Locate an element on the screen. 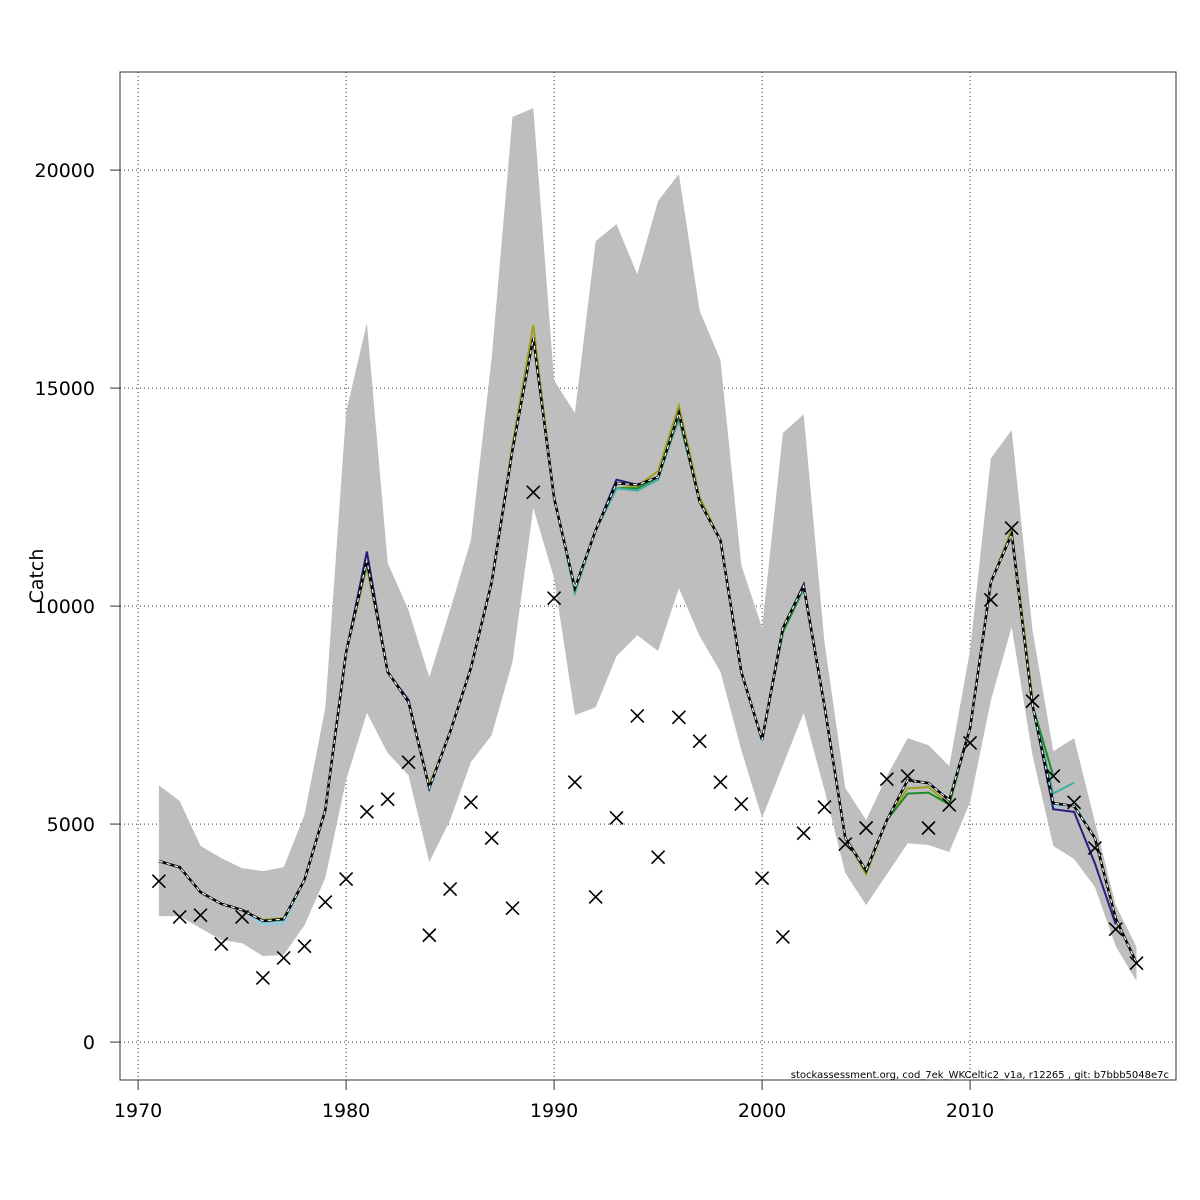 The image size is (1200, 1200). x-tick-label: 1990 is located at coordinates (554, 1111).